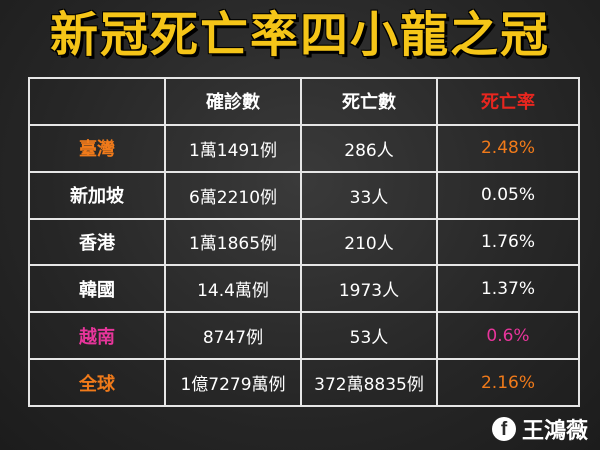  What do you see at coordinates (369, 289) in the screenshot?
I see `deaths-cell: 1973人` at bounding box center [369, 289].